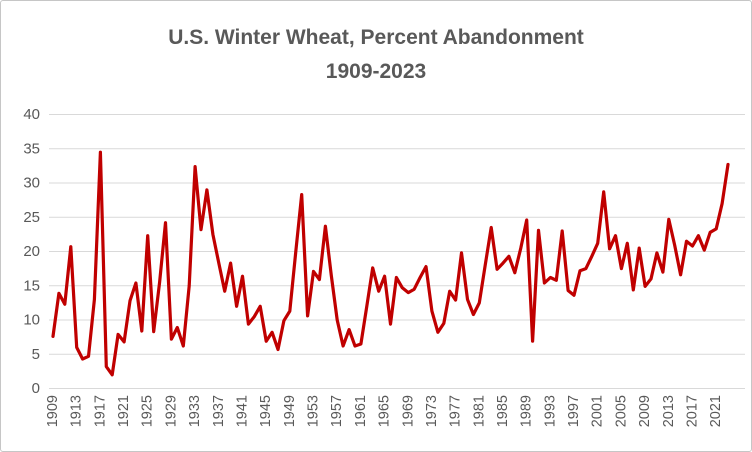 This screenshot has width=752, height=452. What do you see at coordinates (503, 411) in the screenshot?
I see `x-axis-tick-label: 1985` at bounding box center [503, 411].